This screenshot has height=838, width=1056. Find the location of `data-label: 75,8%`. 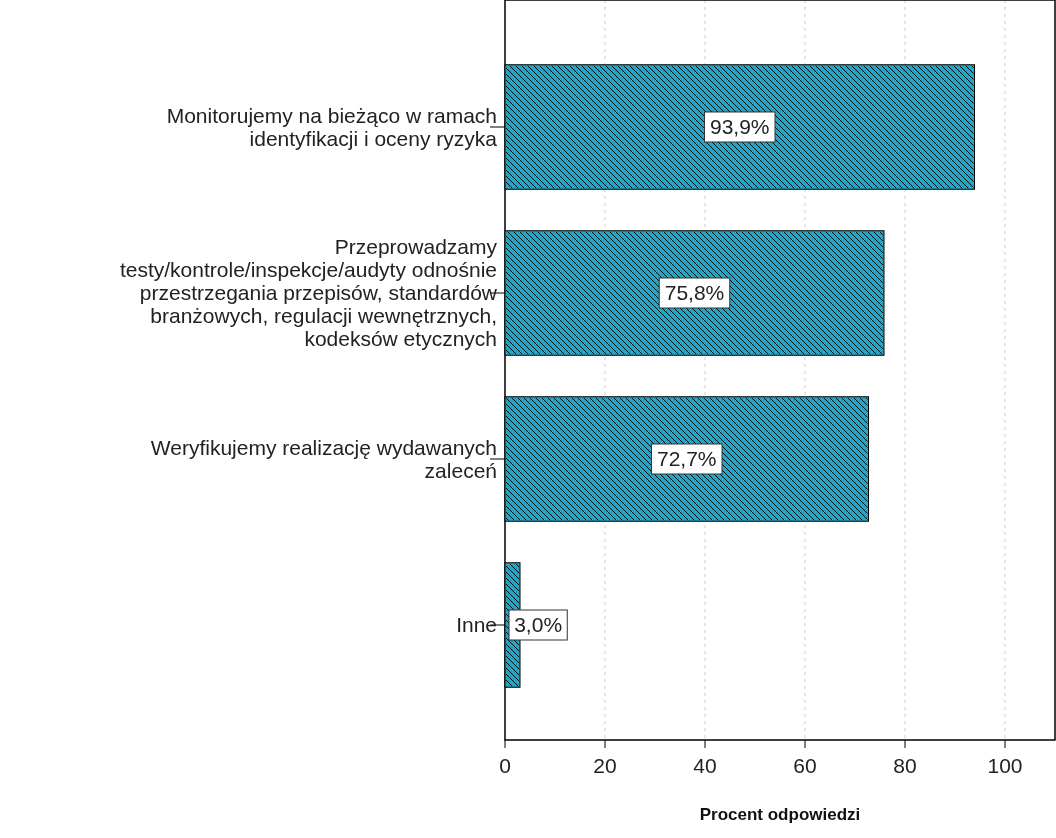

data-label: 75,8% is located at coordinates (694, 292).